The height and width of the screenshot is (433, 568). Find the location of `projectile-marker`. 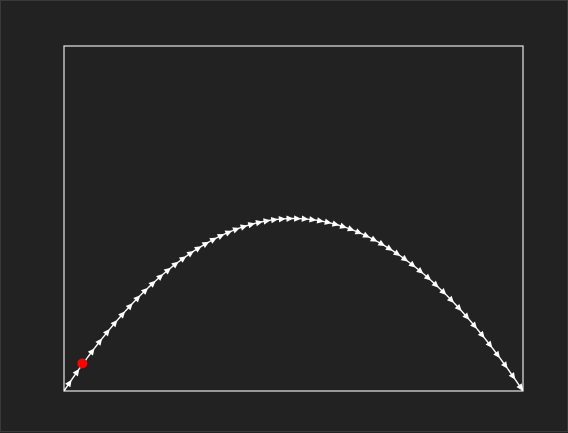

projectile-marker is located at coordinates (82, 363).